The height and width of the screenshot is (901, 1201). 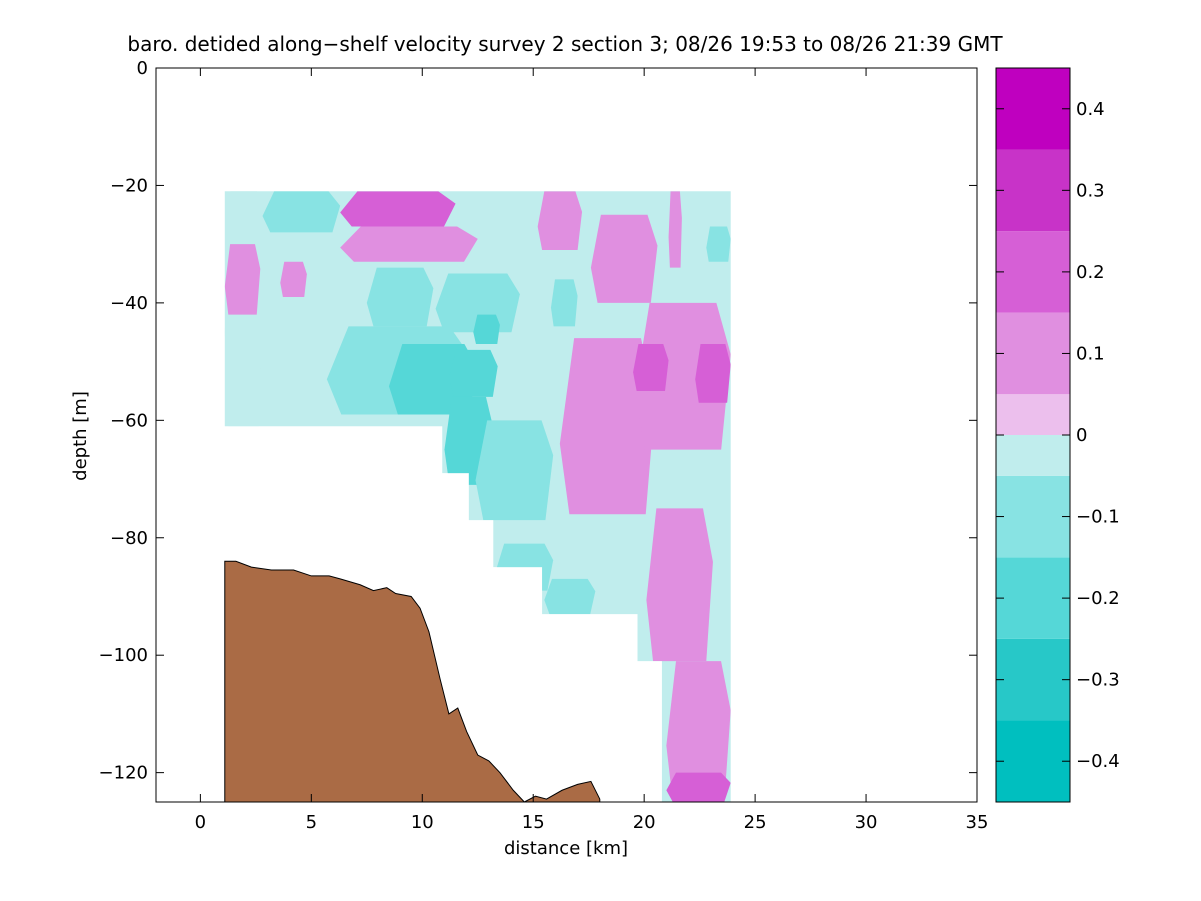 I want to click on y-tick-label: −40, so click(x=129, y=303).